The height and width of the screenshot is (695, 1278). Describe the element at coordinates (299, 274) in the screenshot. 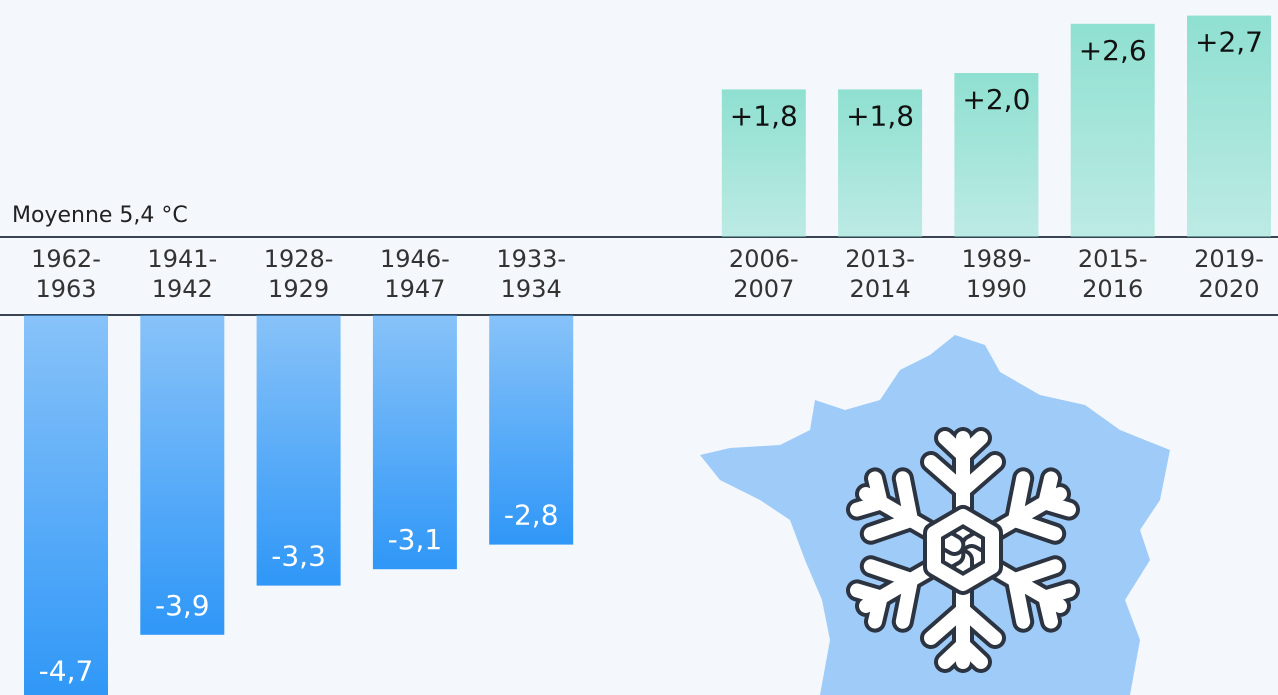

I see `x-tick-label: 1928-1929` at that location.